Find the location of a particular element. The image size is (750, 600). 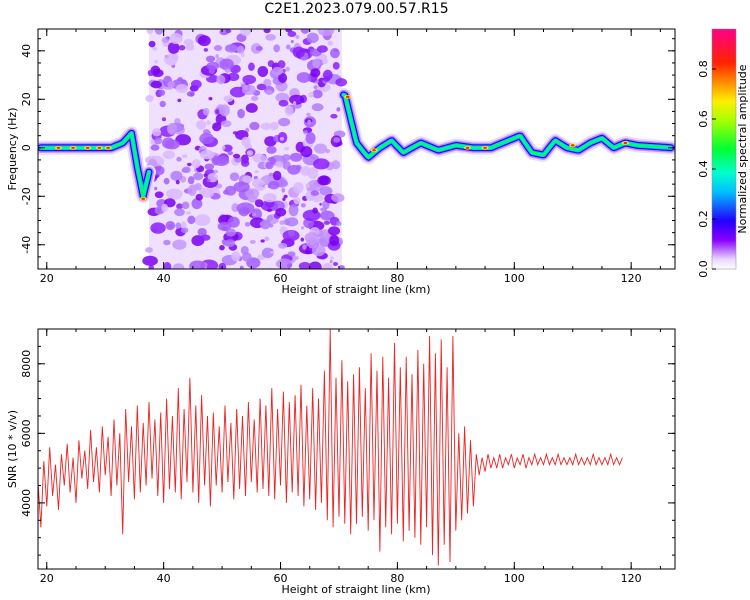

snr-x-tick-label: 80 is located at coordinates (397, 578).